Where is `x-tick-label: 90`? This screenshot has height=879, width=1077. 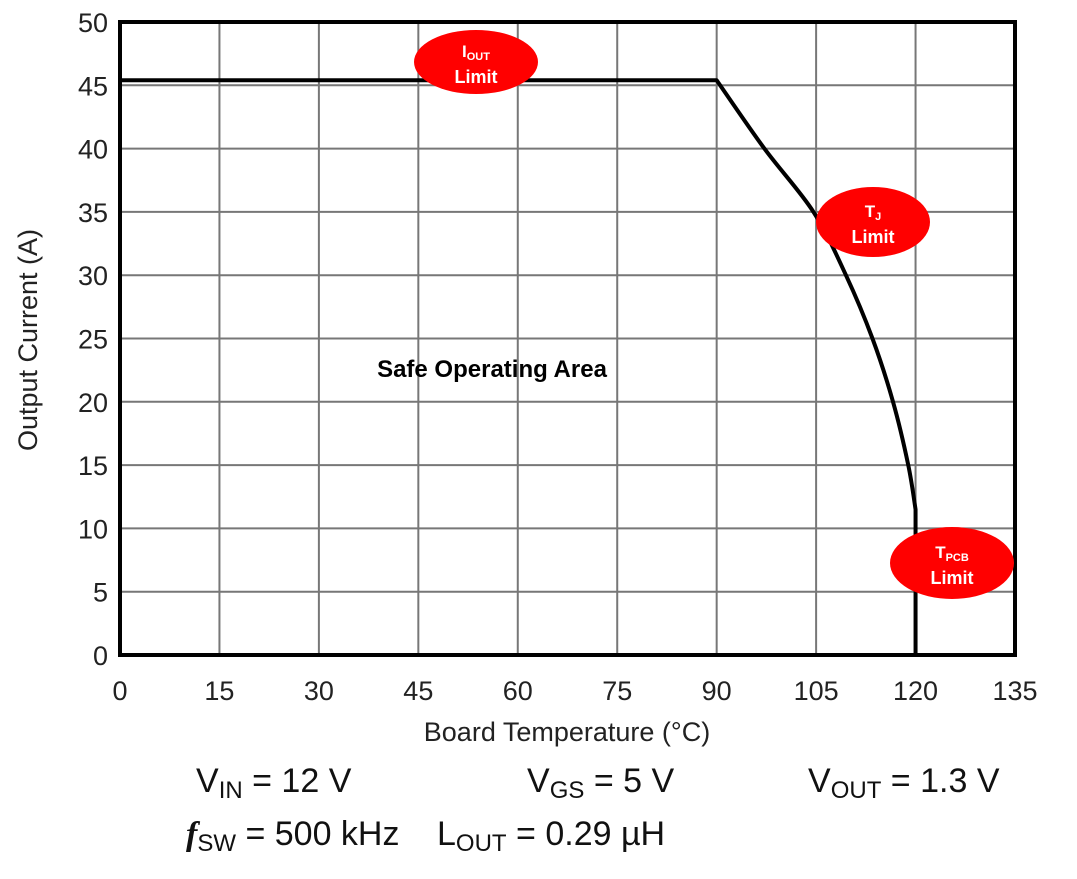
x-tick-label: 90 is located at coordinates (717, 691).